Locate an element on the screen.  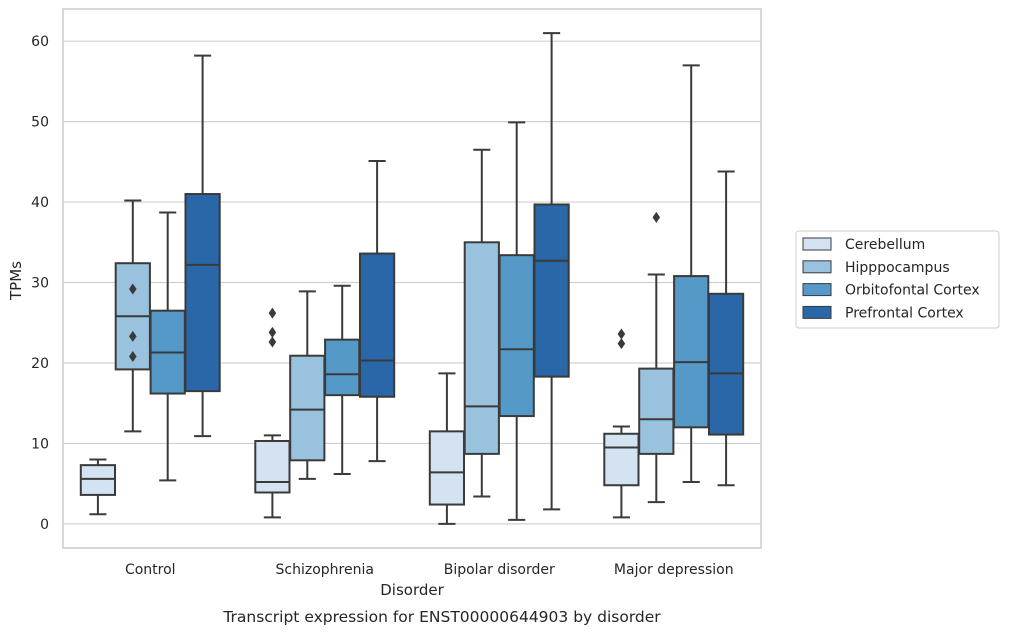
y-tick-labels: 0 10 20 30 40 50 60 is located at coordinates (40, 283).